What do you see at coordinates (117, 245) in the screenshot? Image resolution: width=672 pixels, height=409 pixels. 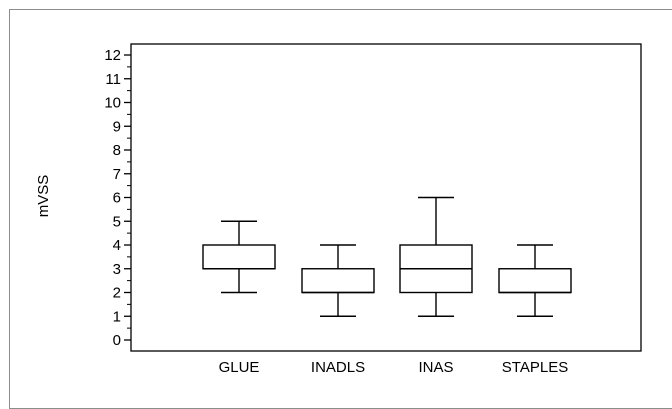 I see `y-tick-label-4: 4` at bounding box center [117, 245].